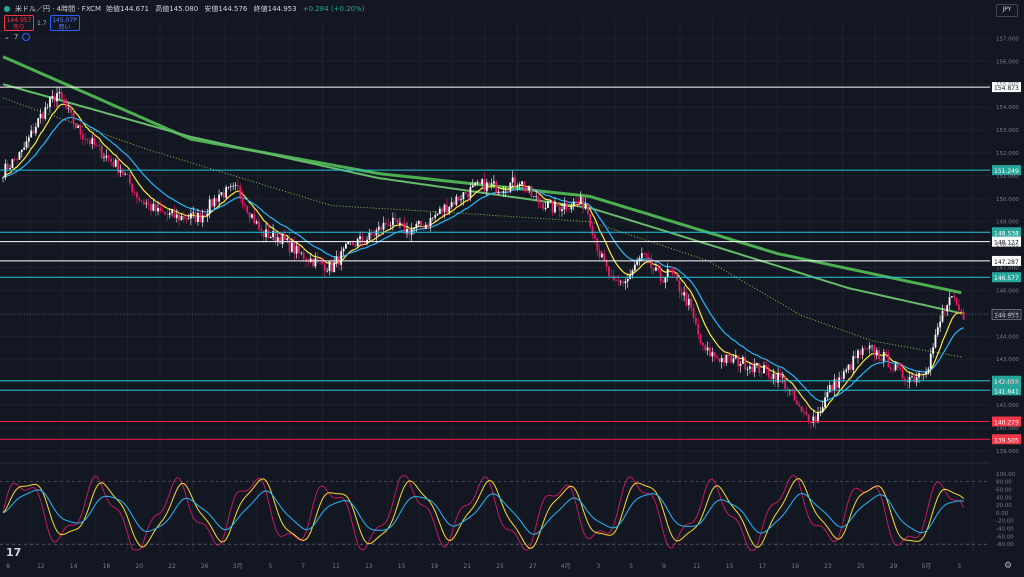 Image resolution: width=1024 pixels, height=577 pixels. What do you see at coordinates (19, 23) in the screenshot?
I see `sell-button: 144.957 売り` at bounding box center [19, 23].